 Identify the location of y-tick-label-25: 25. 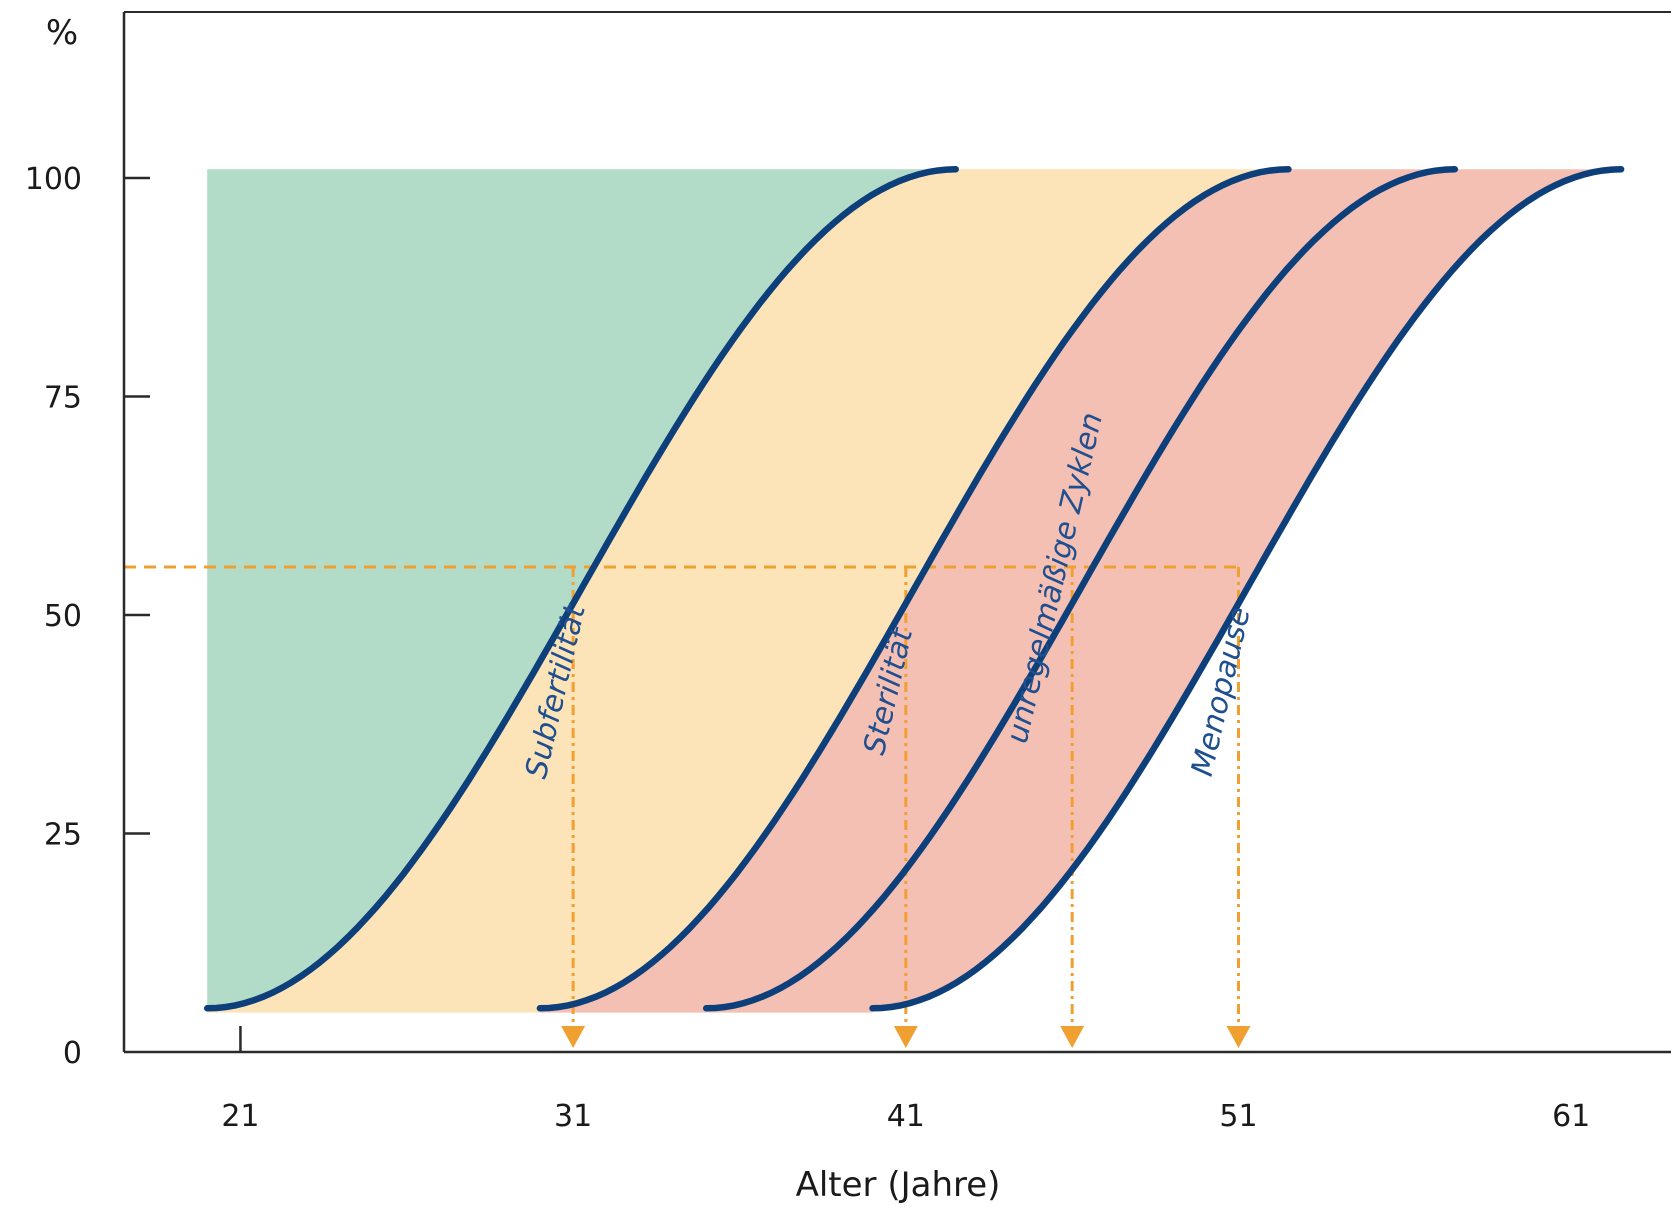
(63, 835).